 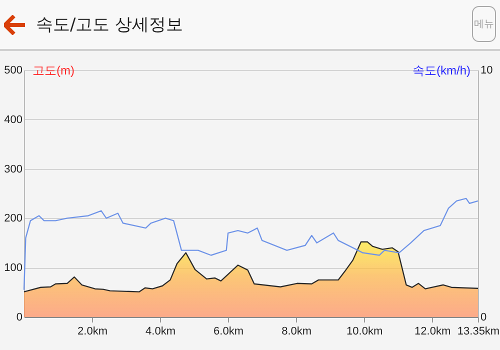 I want to click on y2-tick-label: 0, so click(x=483, y=318).